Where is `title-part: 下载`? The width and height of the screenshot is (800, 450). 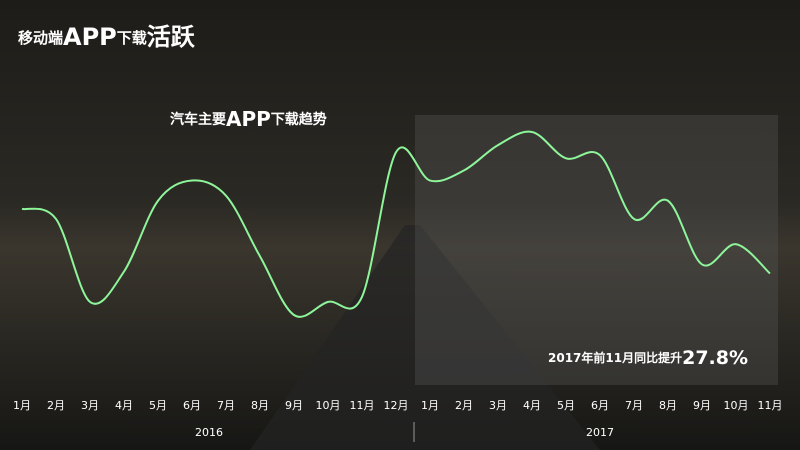
title-part: 下载 is located at coordinates (132, 38).